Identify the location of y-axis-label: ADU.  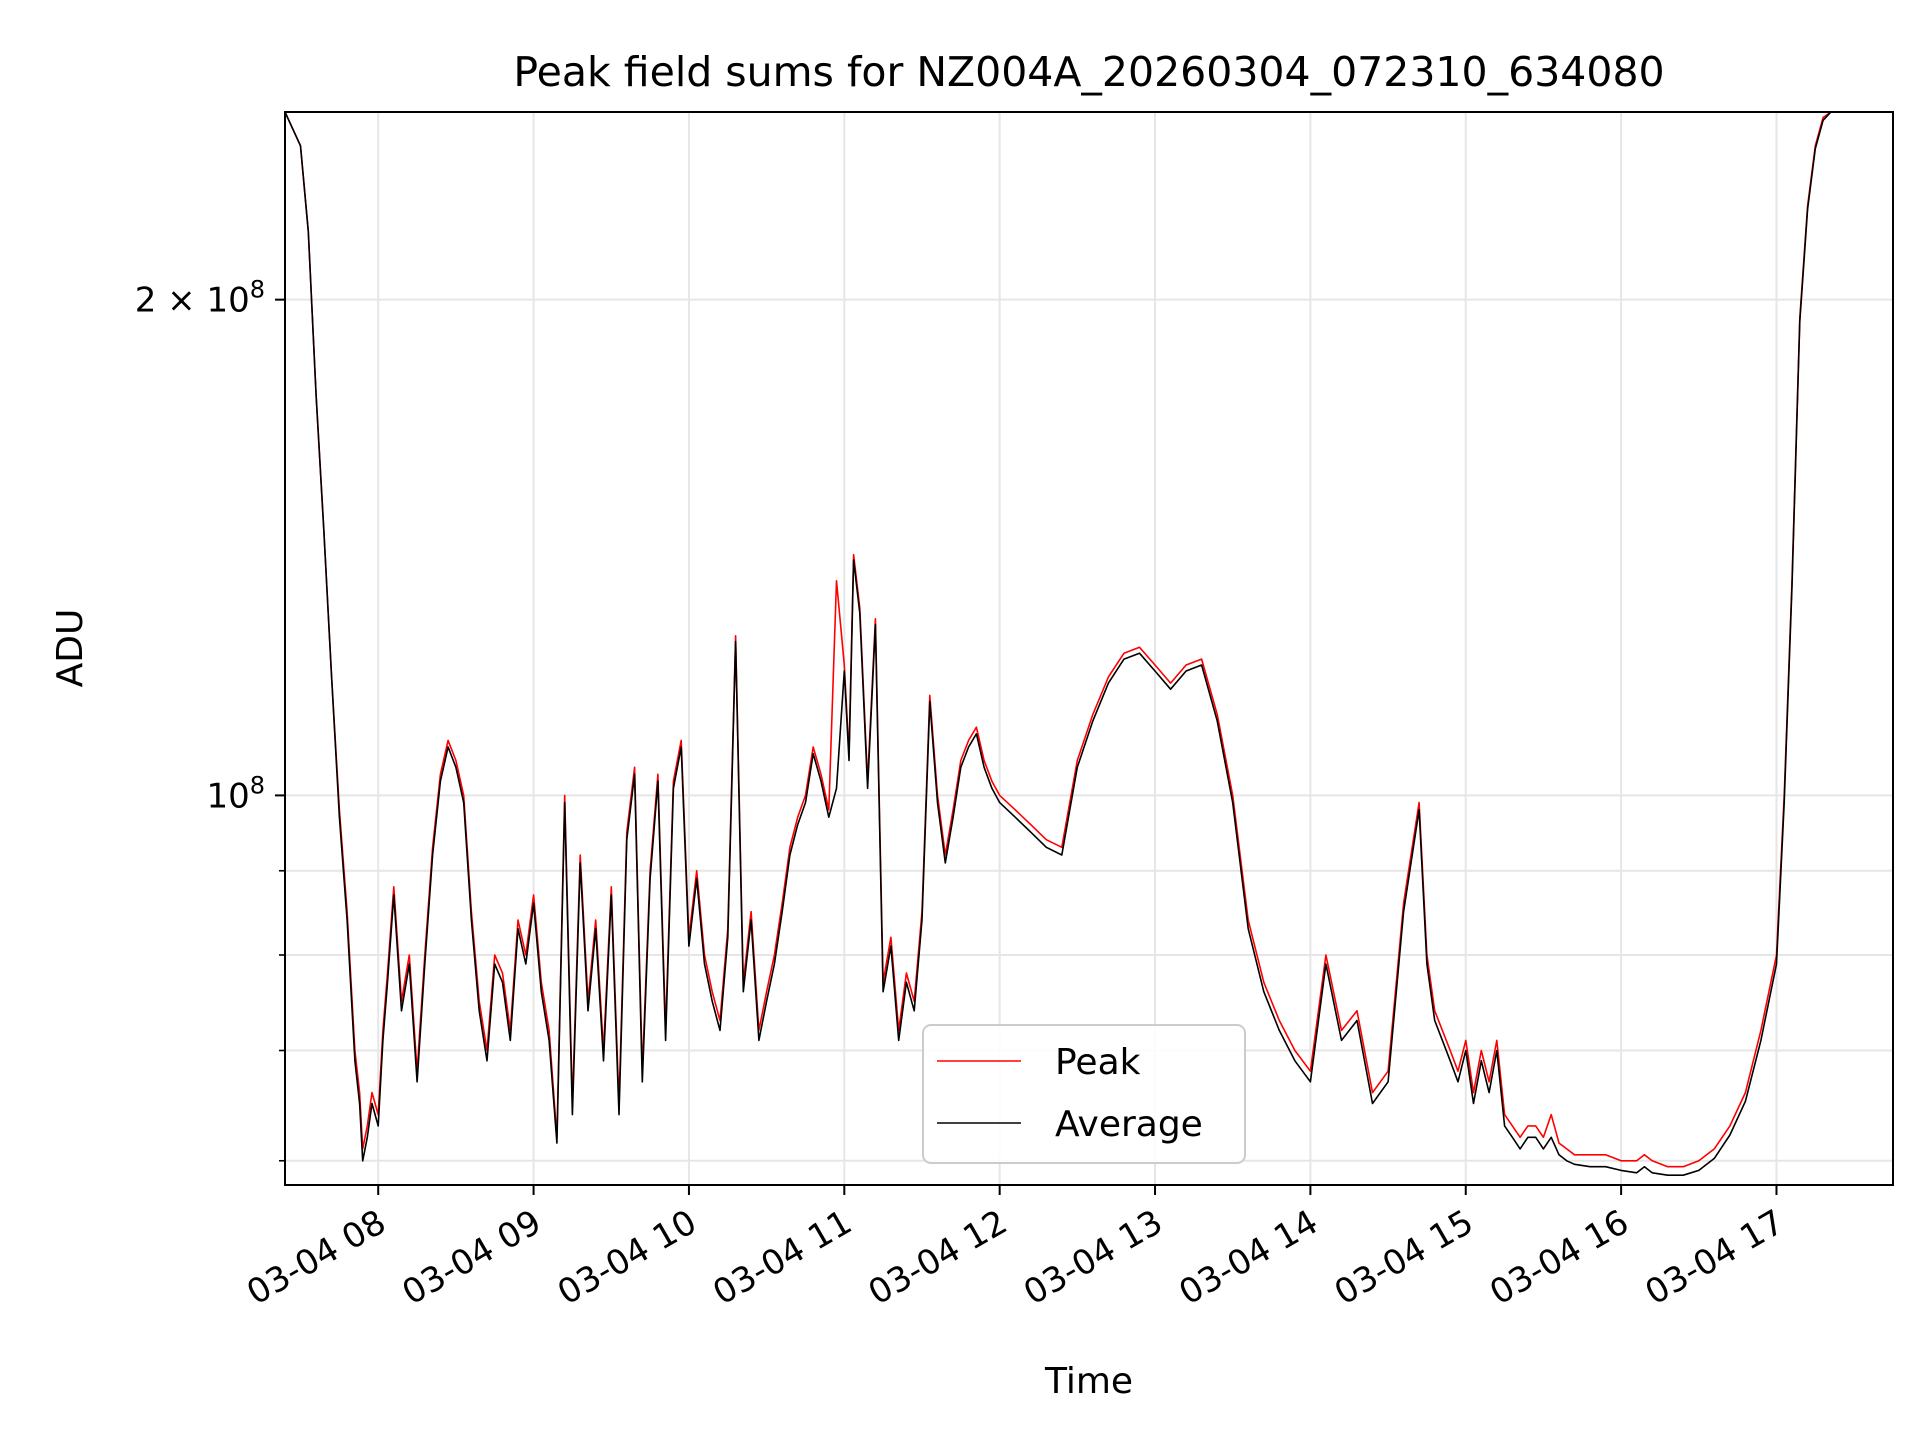
(70, 648).